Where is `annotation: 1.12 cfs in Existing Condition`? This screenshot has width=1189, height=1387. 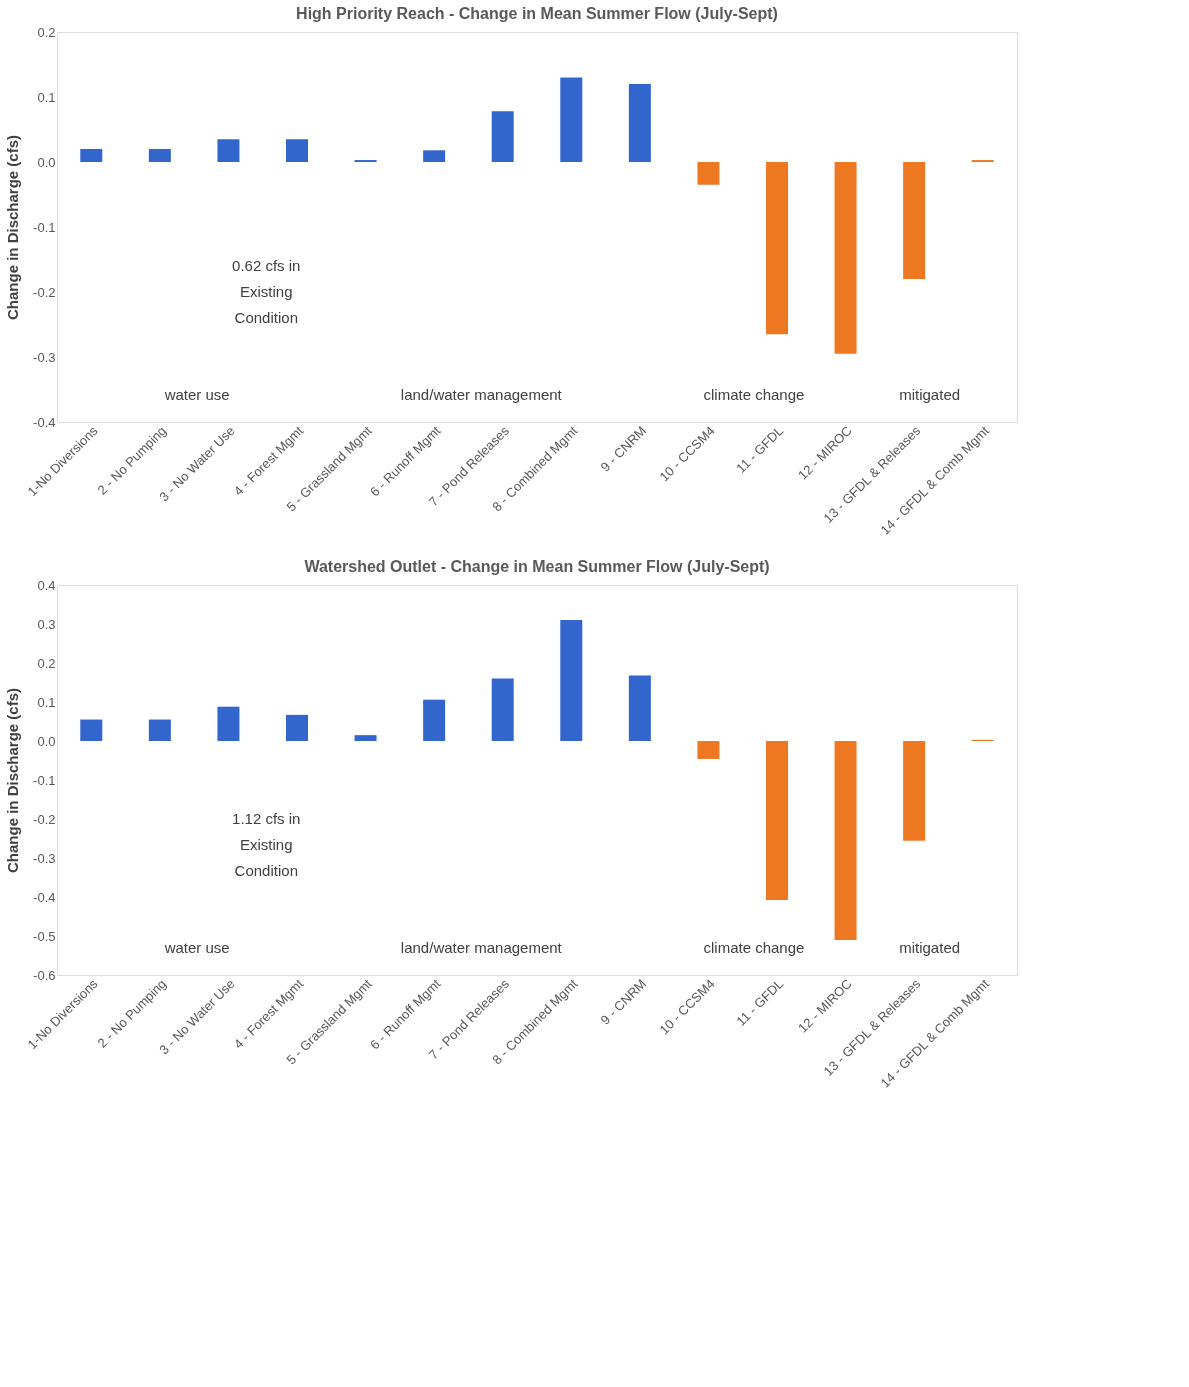
annotation: 1.12 cfs in Existing Condition is located at coordinates (266, 844).